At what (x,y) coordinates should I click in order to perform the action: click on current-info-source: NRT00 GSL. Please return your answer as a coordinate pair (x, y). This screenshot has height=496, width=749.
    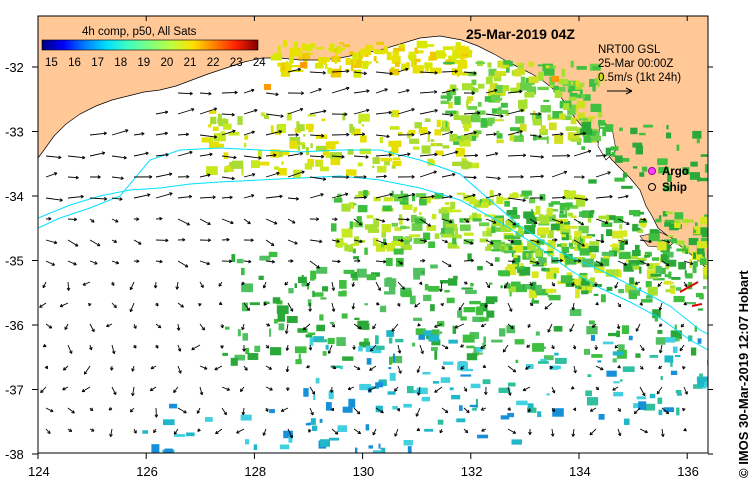
    Looking at the image, I should click on (629, 50).